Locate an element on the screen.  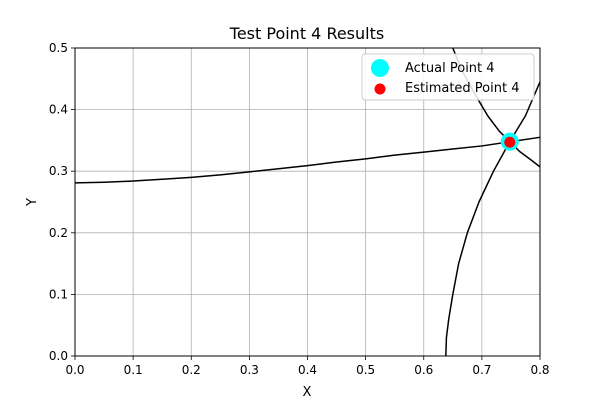
y-axis-label: Y is located at coordinates (32, 202).